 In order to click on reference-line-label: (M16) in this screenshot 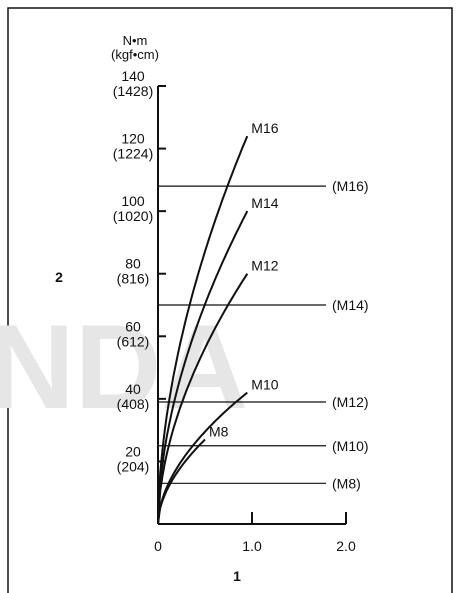, I will do `click(350, 186)`.